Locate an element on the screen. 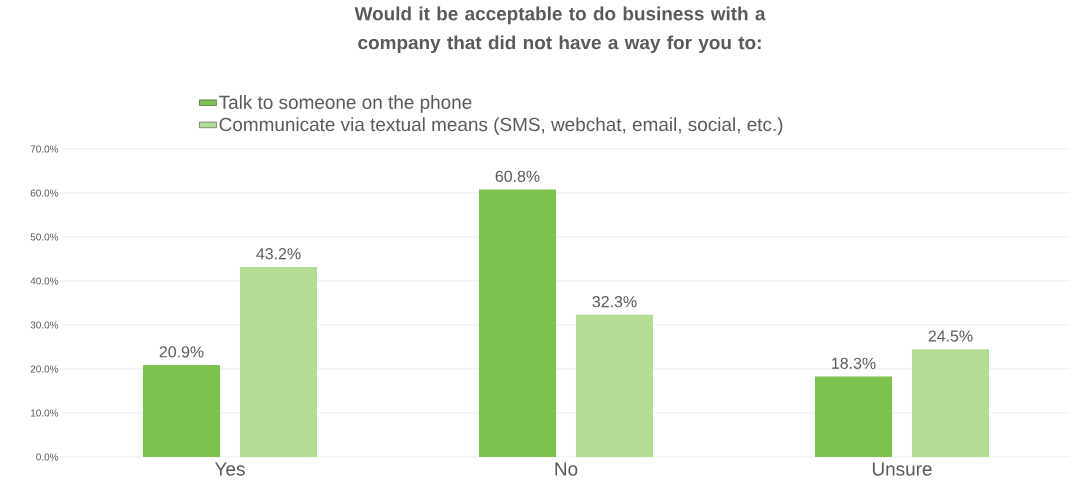 This screenshot has height=491, width=1070. x-tick-label: No is located at coordinates (566, 469).